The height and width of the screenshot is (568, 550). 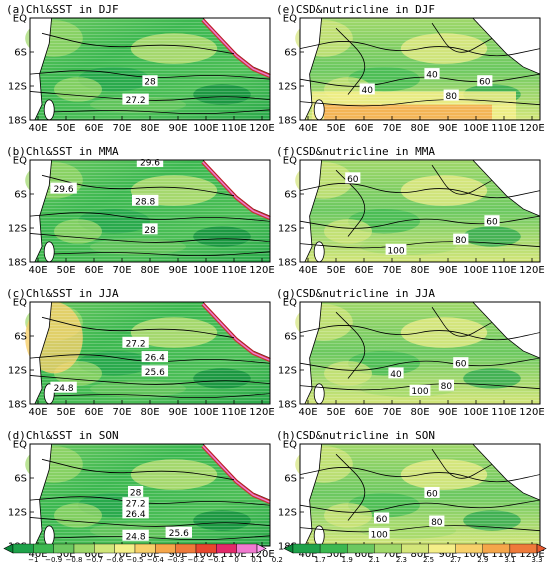 I want to click on colorbar-right: 1.71.92.12.32.52.72.93.13.33.5, so click(x=415, y=553).